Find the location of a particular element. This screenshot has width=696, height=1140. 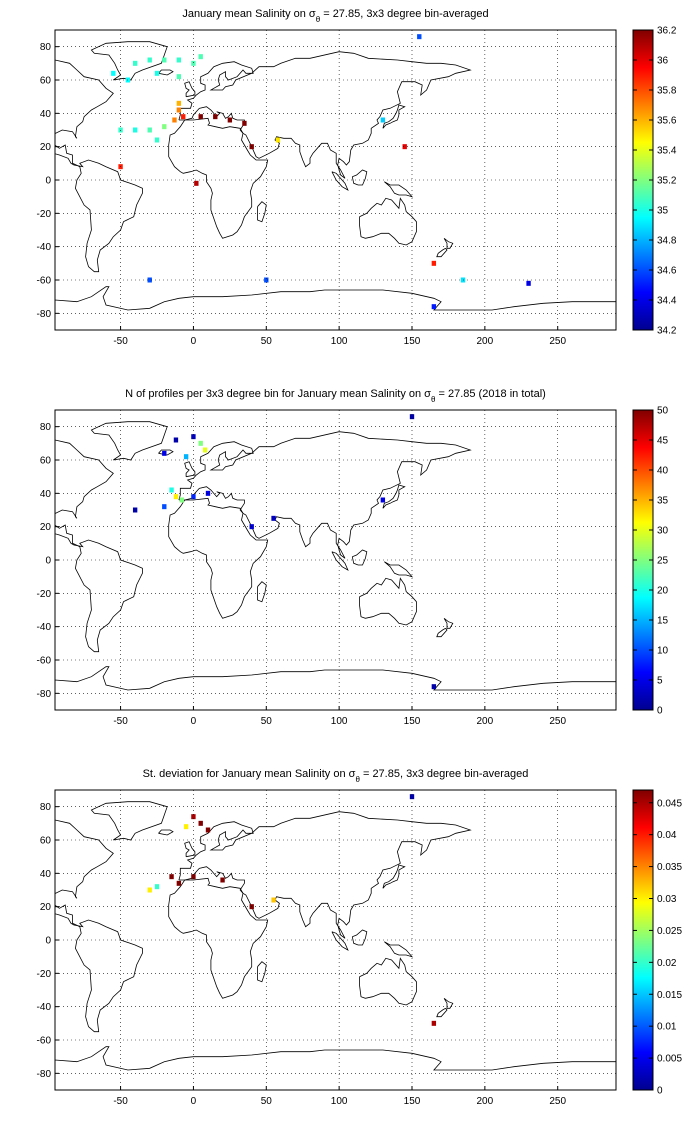

colorbar-tick-label: 15 is located at coordinates (663, 621).